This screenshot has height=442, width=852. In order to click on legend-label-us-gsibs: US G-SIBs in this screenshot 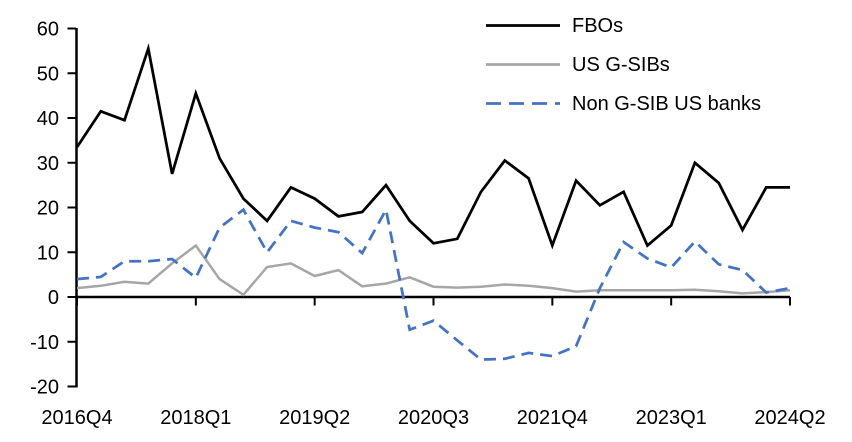, I will do `click(621, 64)`.